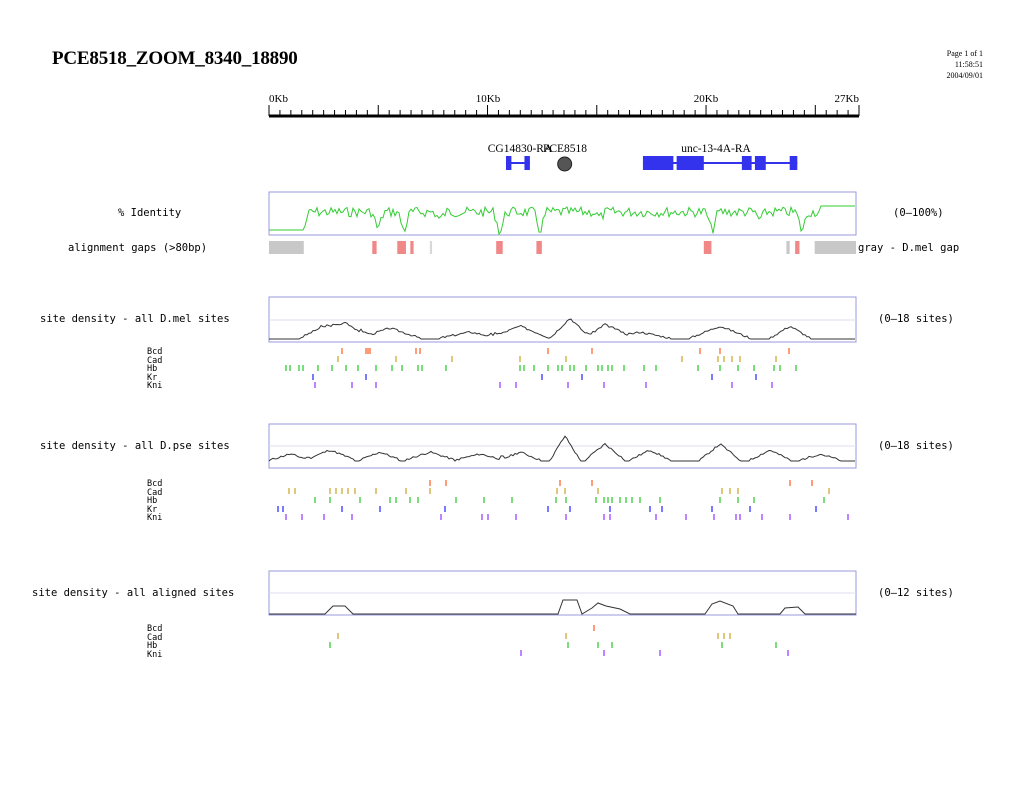 Image resolution: width=1035 pixels, height=800 pixels. What do you see at coordinates (916, 319) in the screenshot?
I see `dmel-density-range: (0–18 sites)` at bounding box center [916, 319].